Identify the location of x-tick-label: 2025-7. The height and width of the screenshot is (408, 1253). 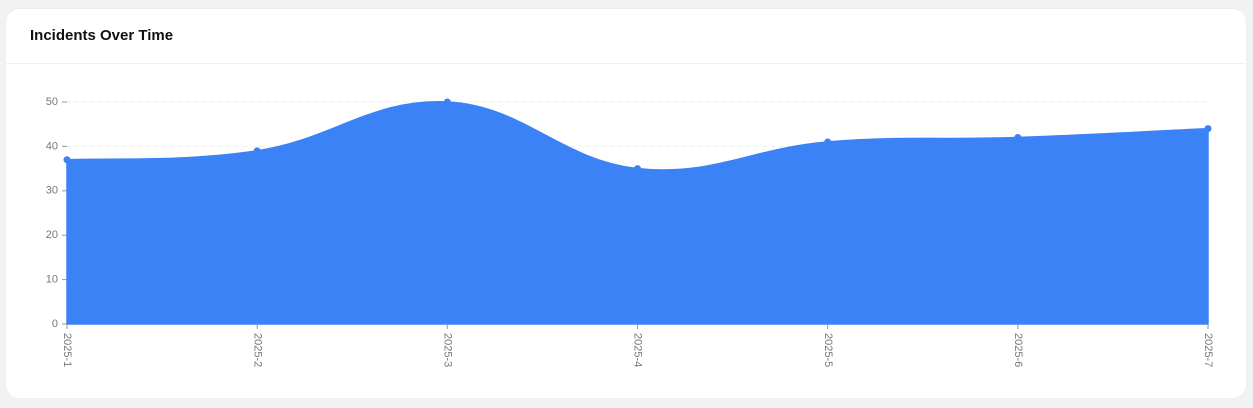
(1208, 350).